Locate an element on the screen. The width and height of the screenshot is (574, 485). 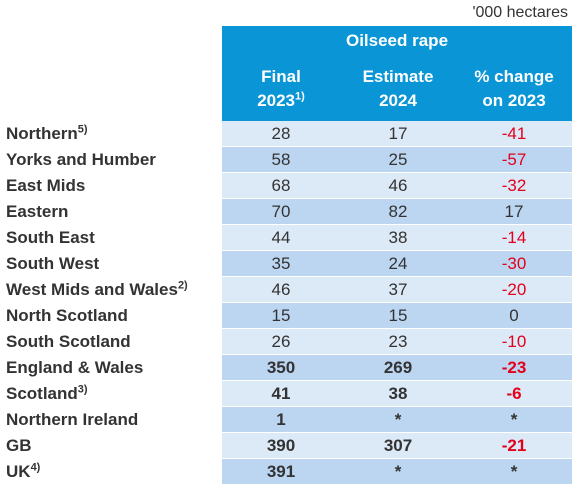
row-label: South Scotland is located at coordinates (111, 341).